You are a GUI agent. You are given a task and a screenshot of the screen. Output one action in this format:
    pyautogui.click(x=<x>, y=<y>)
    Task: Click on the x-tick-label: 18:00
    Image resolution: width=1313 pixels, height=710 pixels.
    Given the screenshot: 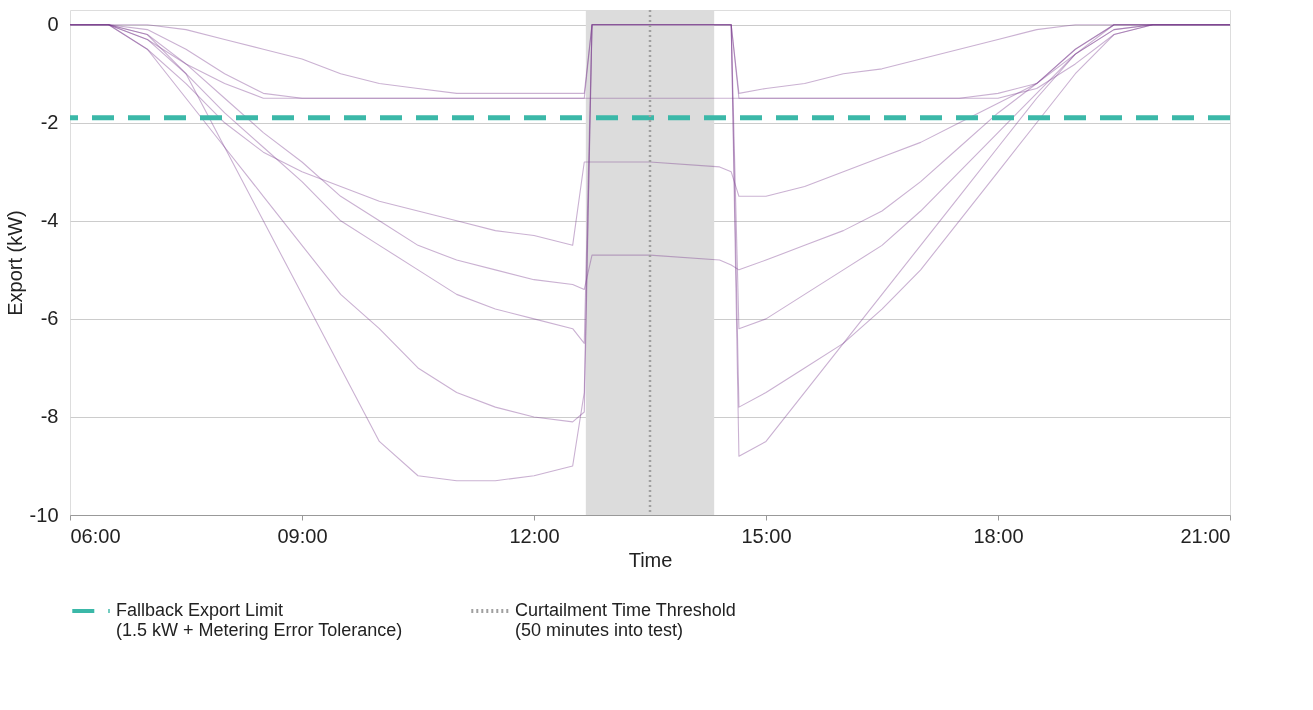 What is the action you would take?
    pyautogui.click(x=998, y=535)
    